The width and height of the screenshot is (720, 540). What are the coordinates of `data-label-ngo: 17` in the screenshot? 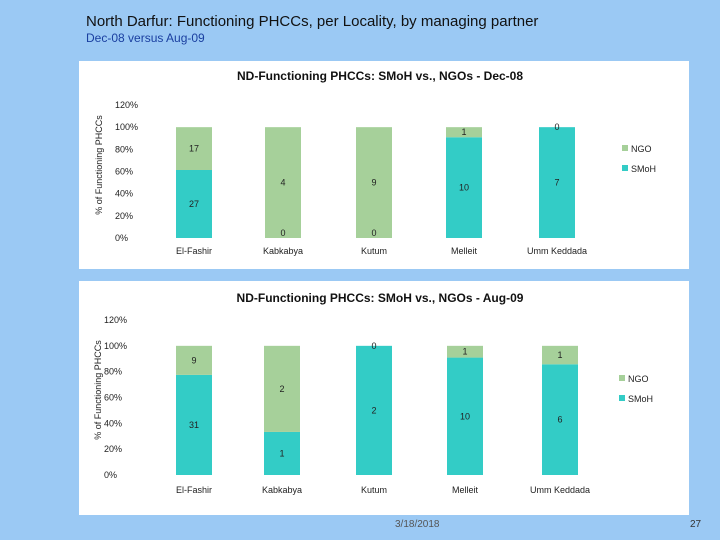 It's located at (194, 149).